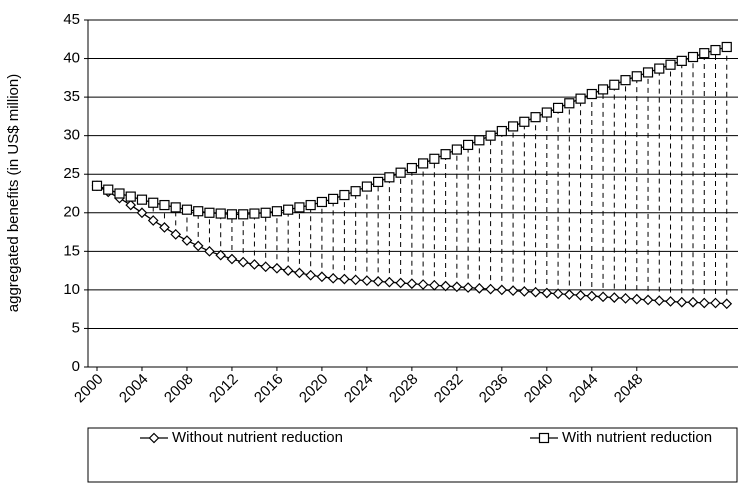 This screenshot has height=483, width=738. Describe the element at coordinates (76, 366) in the screenshot. I see `y-tick-label: 0` at that location.